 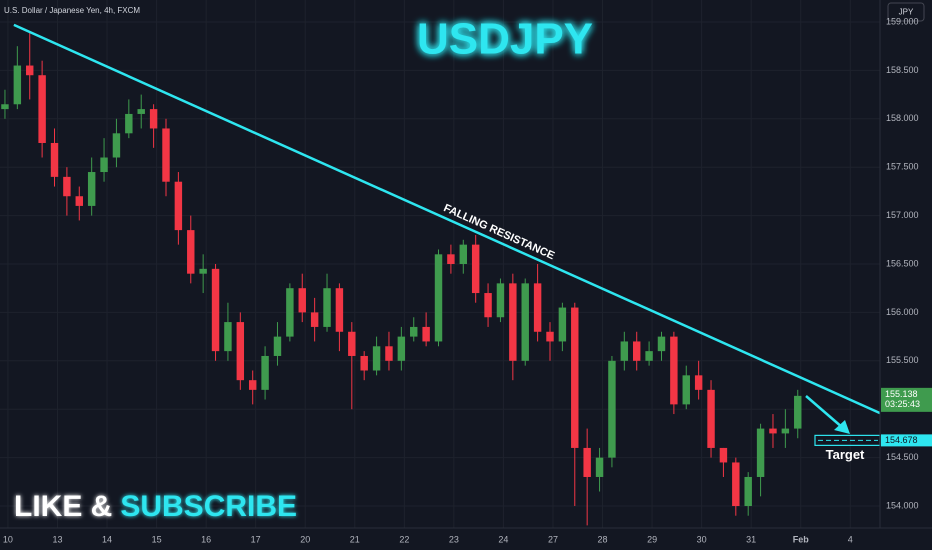 I want to click on x-tick-label: 15, so click(x=157, y=539).